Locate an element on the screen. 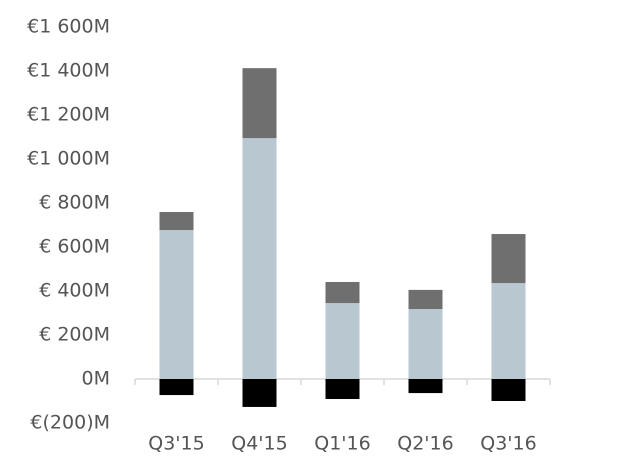 The image size is (640, 456). y-tick-label: € 400M is located at coordinates (74, 291).